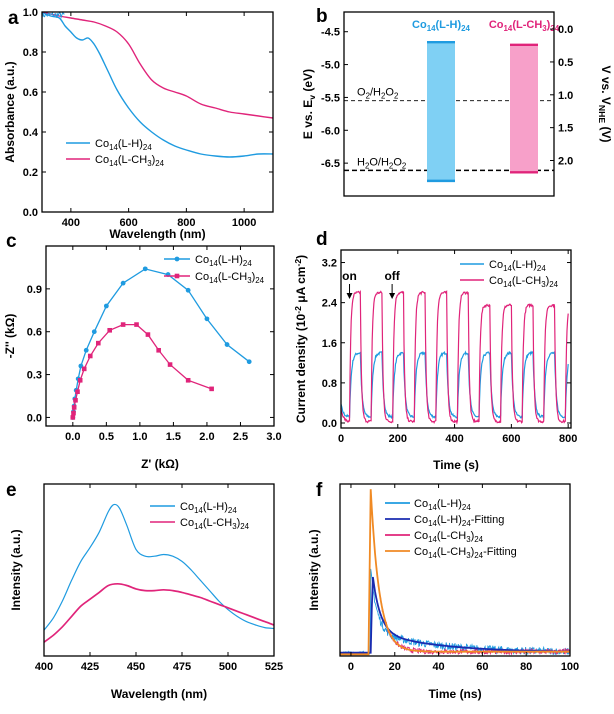  I want to click on text-part: V vs. V, so click(606, 85).